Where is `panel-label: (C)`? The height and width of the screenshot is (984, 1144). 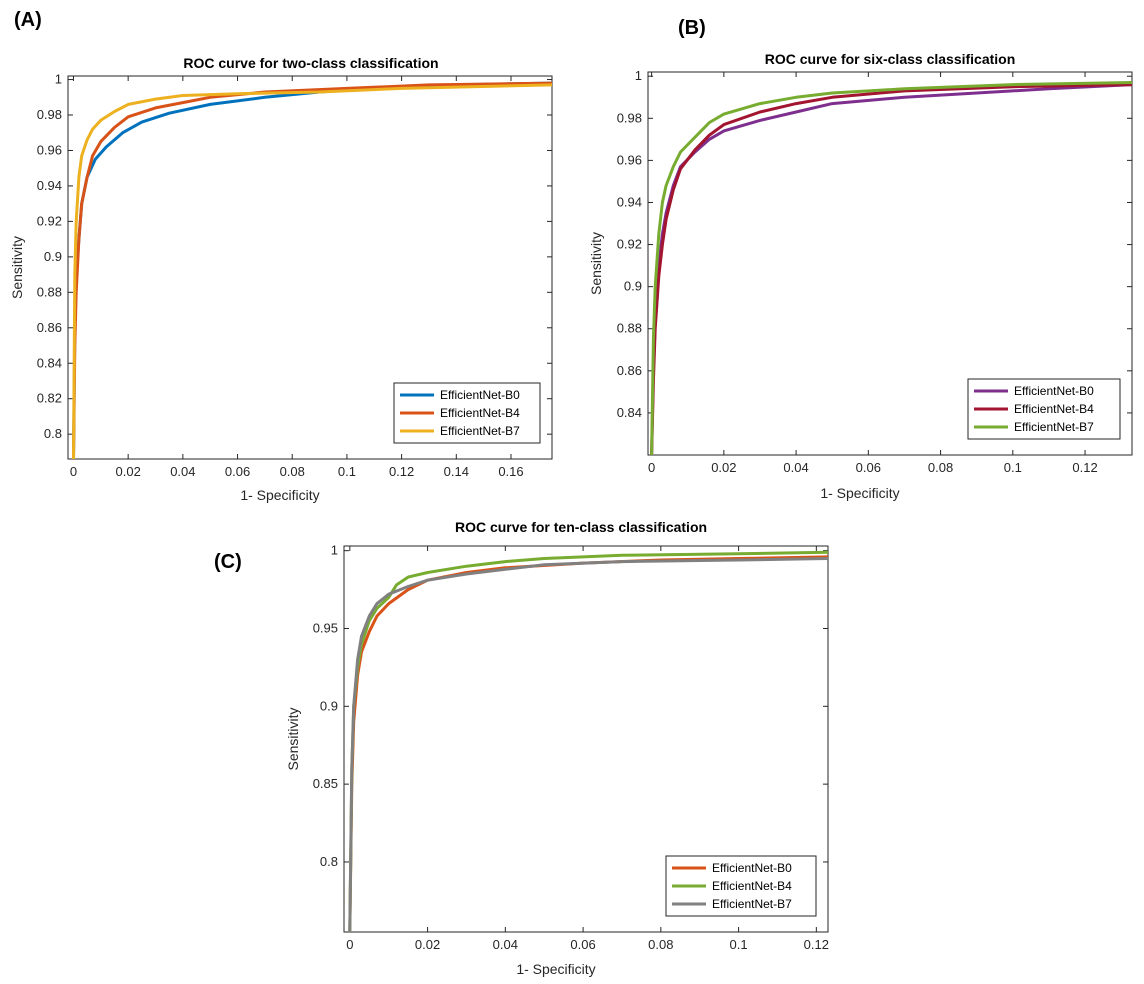 panel-label: (C) is located at coordinates (228, 562).